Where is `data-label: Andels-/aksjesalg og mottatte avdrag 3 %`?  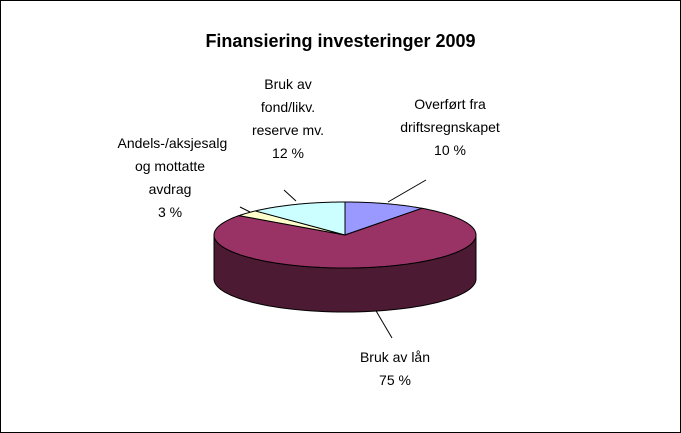
data-label: Andels-/aksjesalg og mottatte avdrag 3 % is located at coordinates (172, 178).